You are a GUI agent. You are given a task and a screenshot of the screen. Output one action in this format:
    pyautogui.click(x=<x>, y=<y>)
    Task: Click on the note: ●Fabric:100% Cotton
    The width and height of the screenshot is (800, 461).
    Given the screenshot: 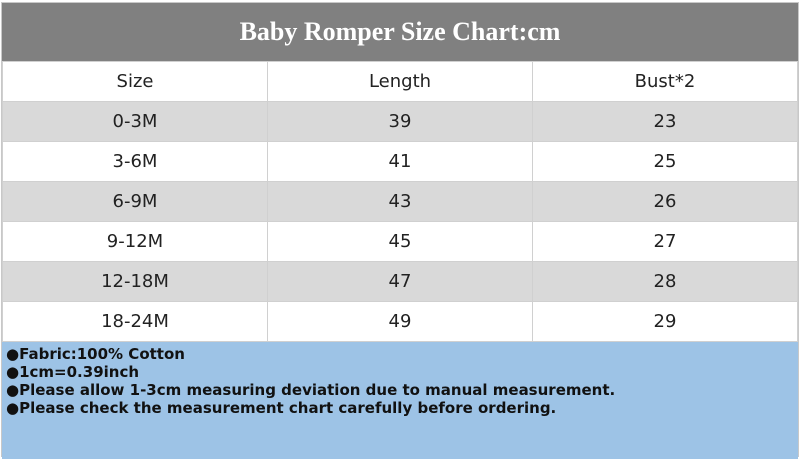 What is the action you would take?
    pyautogui.click(x=95, y=354)
    